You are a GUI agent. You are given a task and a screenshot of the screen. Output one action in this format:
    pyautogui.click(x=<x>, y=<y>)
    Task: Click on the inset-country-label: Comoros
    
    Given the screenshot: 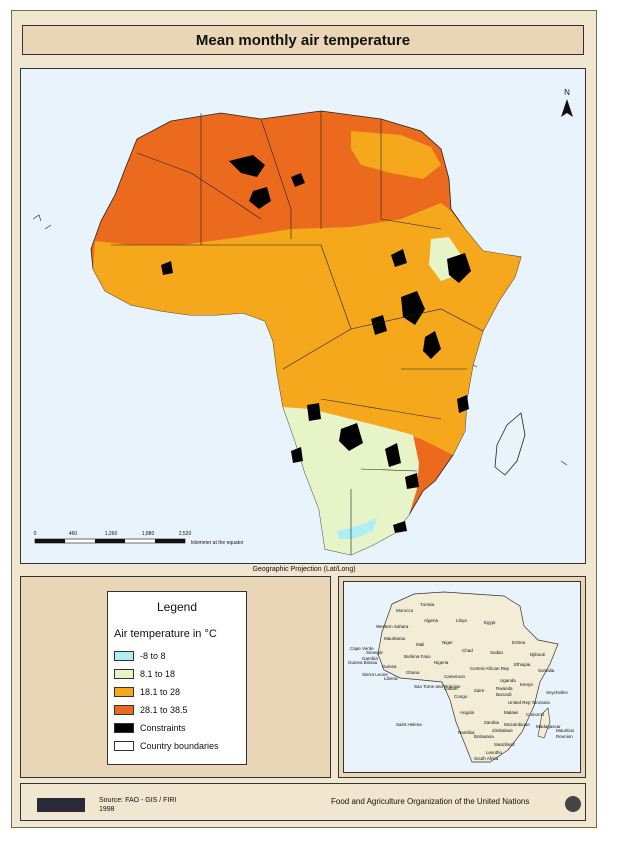 What is the action you would take?
    pyautogui.click(x=535, y=714)
    